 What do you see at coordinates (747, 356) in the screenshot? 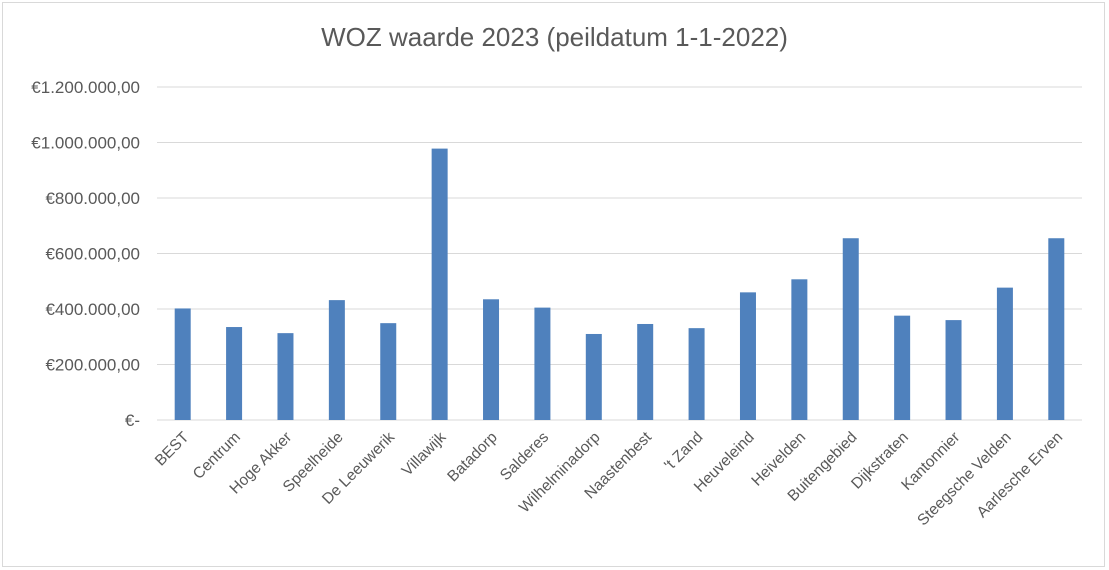
I see `bar-heuveleind` at bounding box center [747, 356].